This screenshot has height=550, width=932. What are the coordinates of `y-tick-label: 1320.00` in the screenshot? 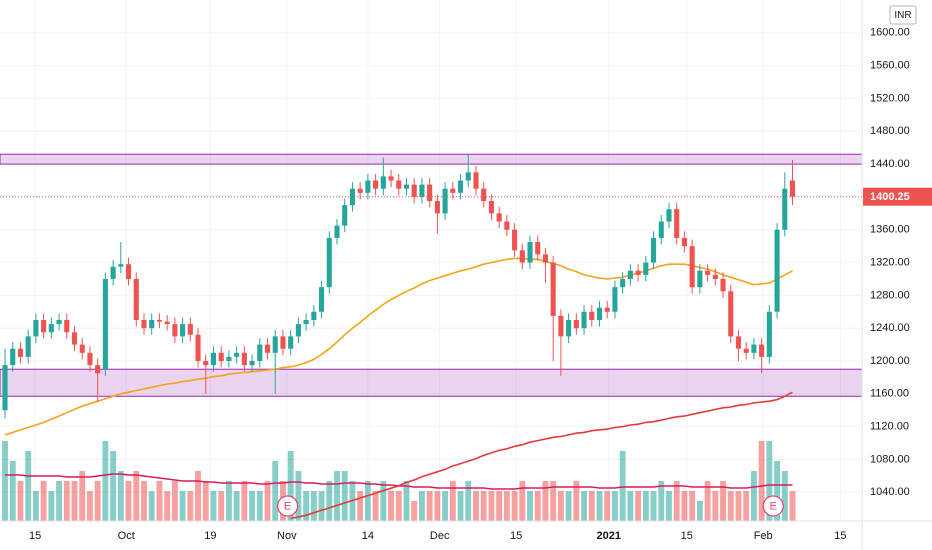 It's located at (890, 262).